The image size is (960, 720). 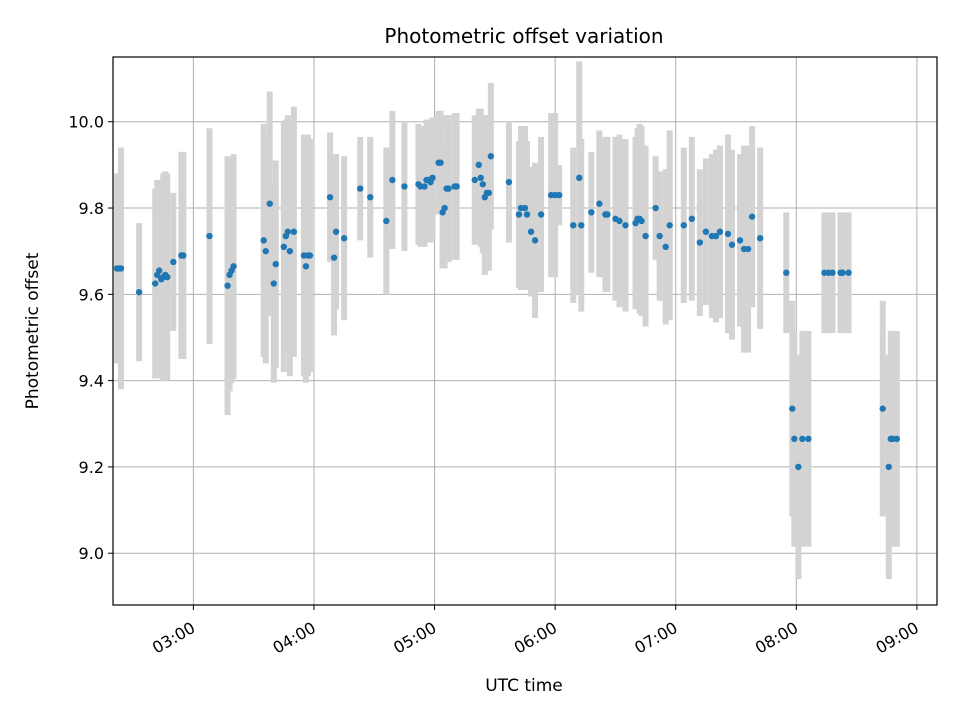 What do you see at coordinates (91, 467) in the screenshot?
I see `y-tick-label: 9.2` at bounding box center [91, 467].